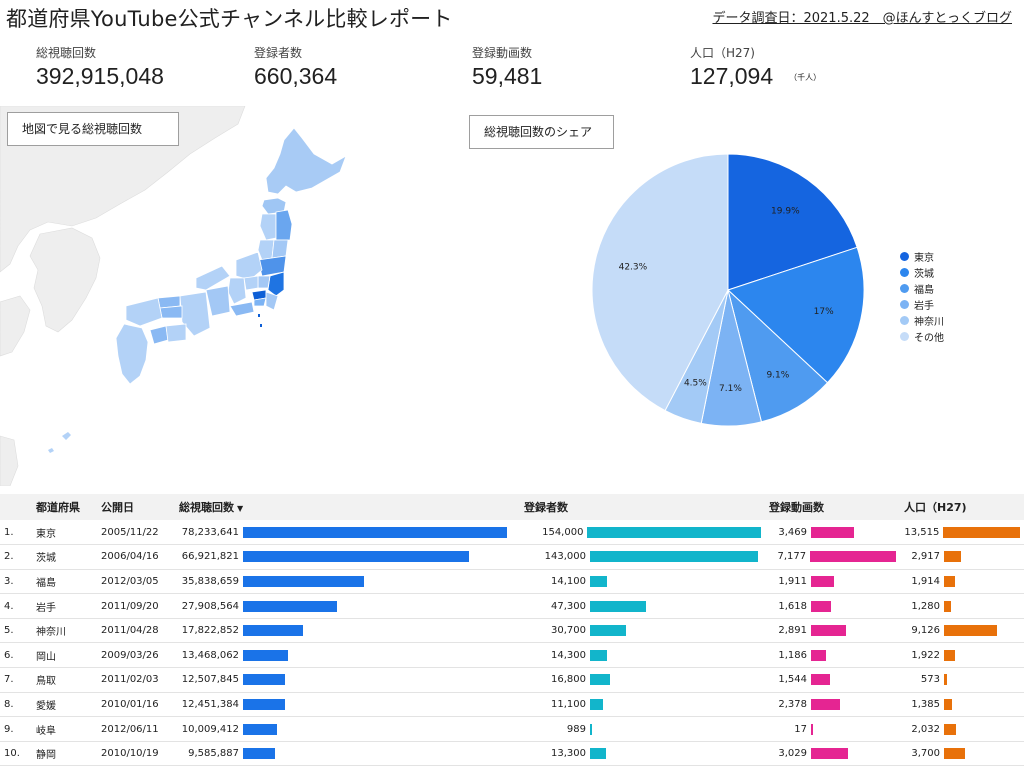 The height and width of the screenshot is (766, 1024). I want to click on pie-legend: 東京 茨城 福島岩手 神奈川 その他, so click(922, 296).